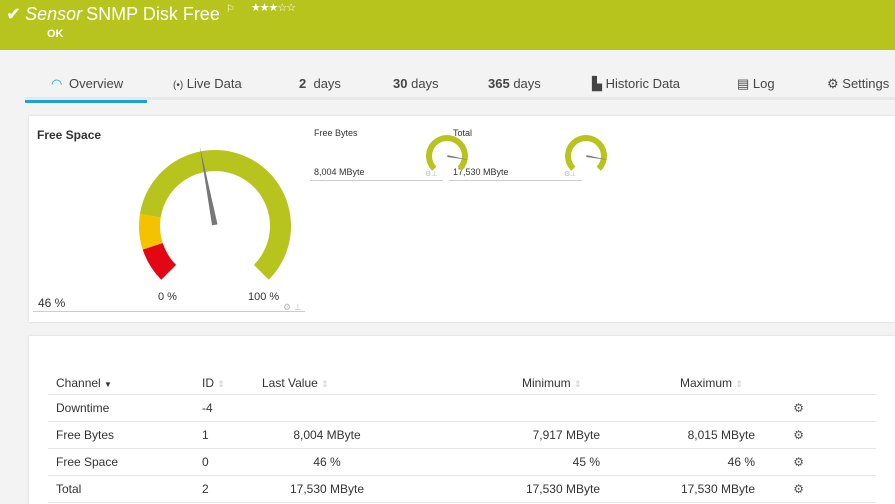 The height and width of the screenshot is (504, 895). I want to click on total-value: 17,530 MByte, so click(481, 172).